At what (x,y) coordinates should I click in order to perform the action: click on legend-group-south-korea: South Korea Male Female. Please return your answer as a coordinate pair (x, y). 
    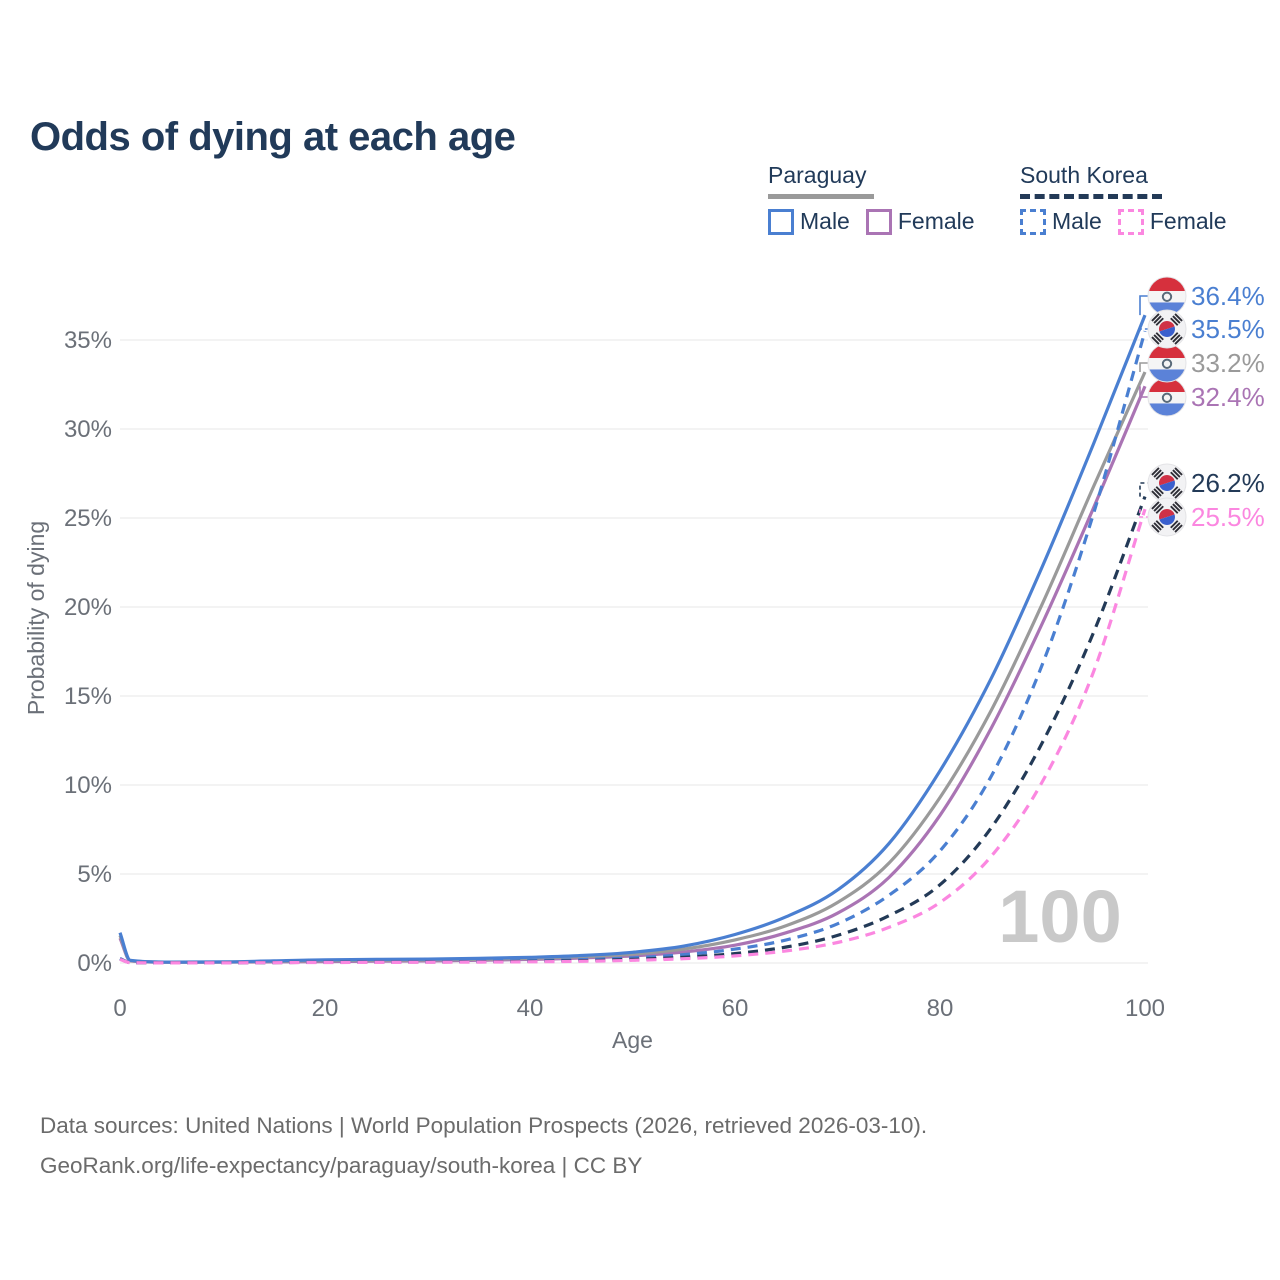
    Looking at the image, I should click on (1123, 198).